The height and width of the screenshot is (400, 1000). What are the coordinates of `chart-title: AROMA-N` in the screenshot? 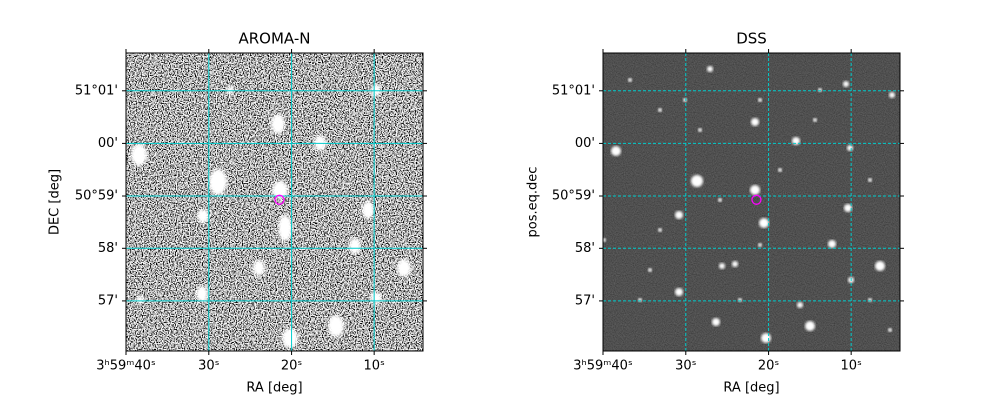 It's located at (275, 39).